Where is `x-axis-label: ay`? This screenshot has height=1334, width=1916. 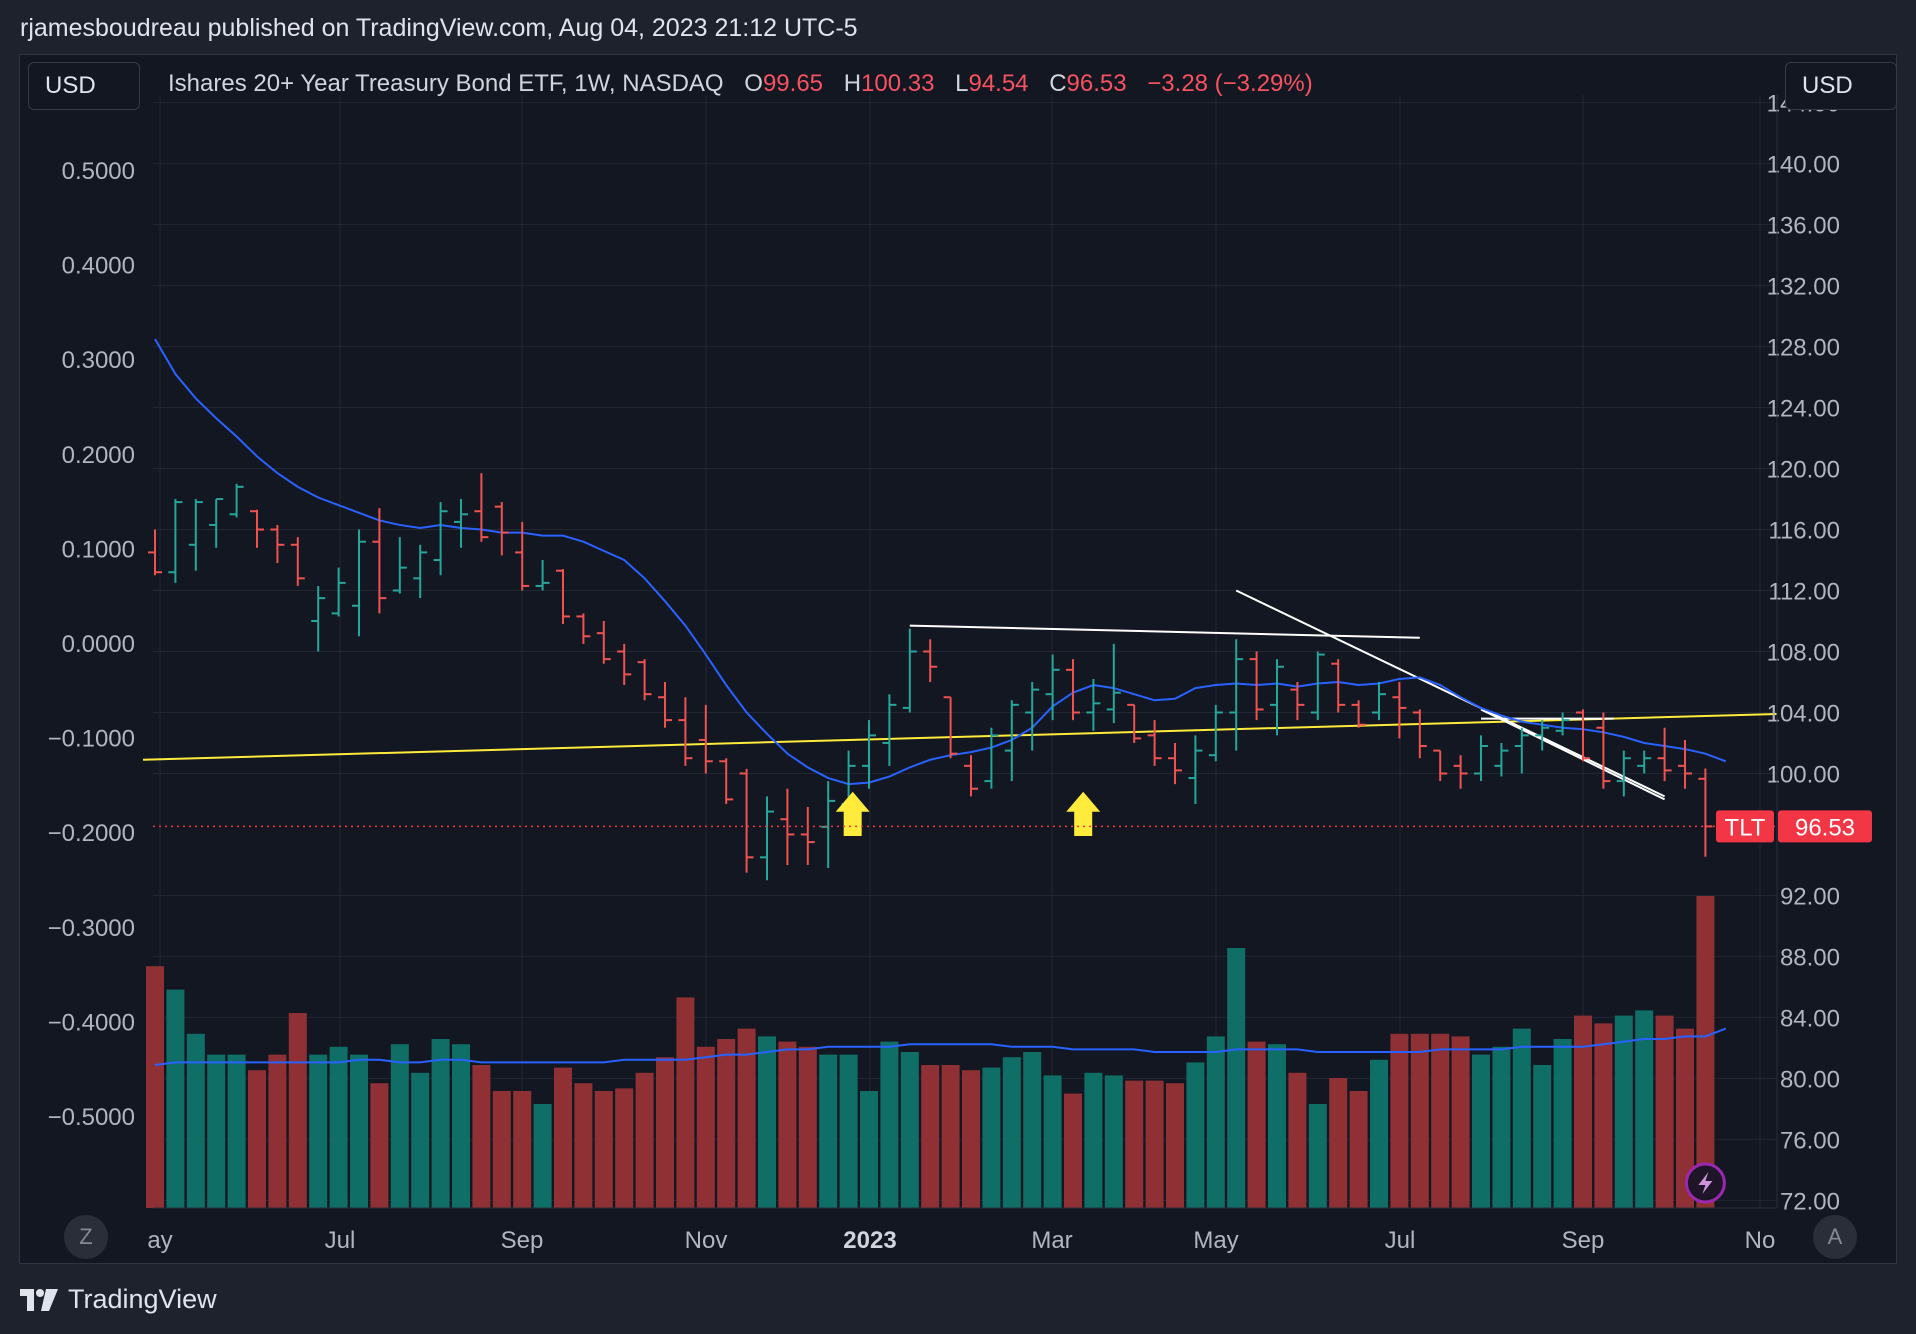
x-axis-label: ay is located at coordinates (159, 1240).